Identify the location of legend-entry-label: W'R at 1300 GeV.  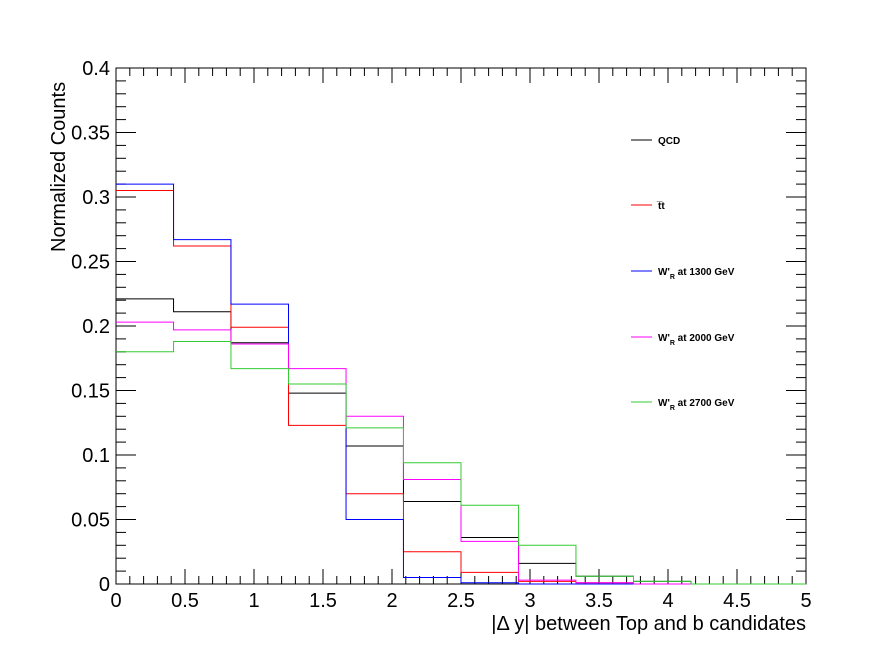
(696, 274).